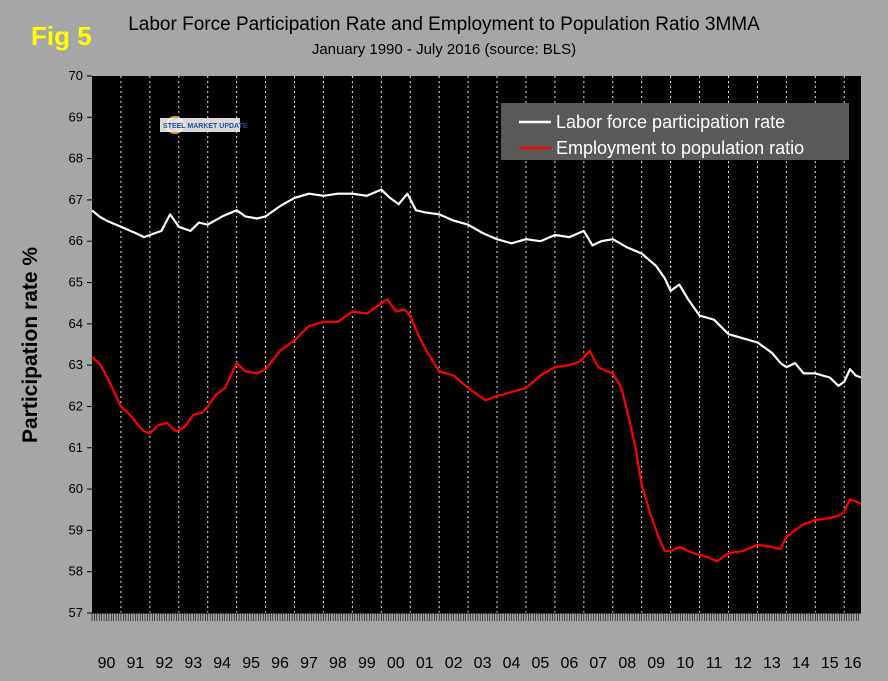 This screenshot has width=888, height=681. Describe the element at coordinates (670, 122) in the screenshot. I see `legend-label-participation: Labor force participation rate` at that location.